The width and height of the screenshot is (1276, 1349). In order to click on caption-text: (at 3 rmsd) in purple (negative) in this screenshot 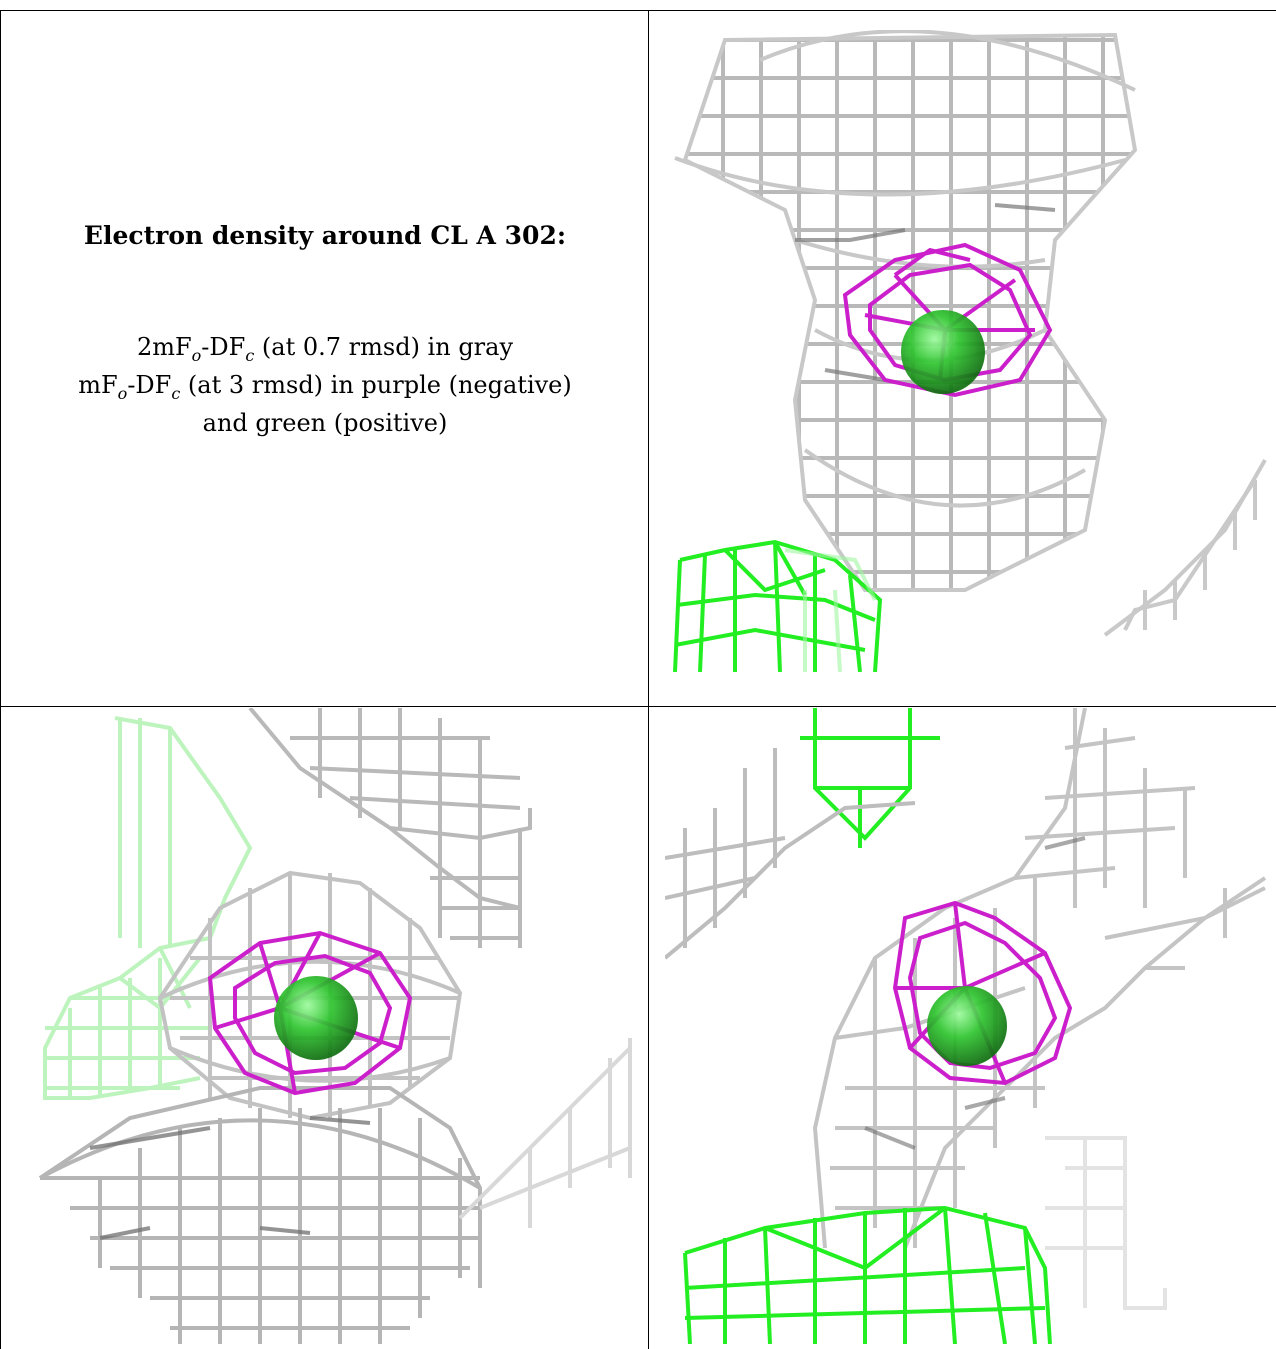, I will do `click(376, 385)`.